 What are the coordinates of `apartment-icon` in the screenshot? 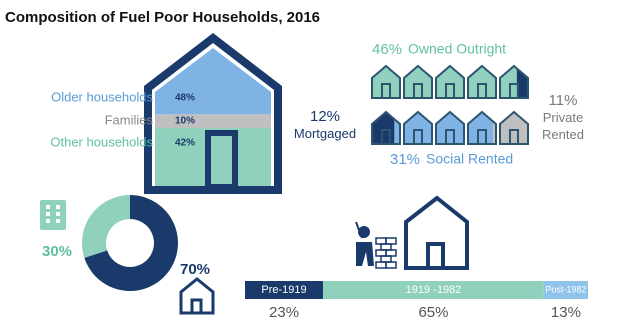 It's located at (53, 215).